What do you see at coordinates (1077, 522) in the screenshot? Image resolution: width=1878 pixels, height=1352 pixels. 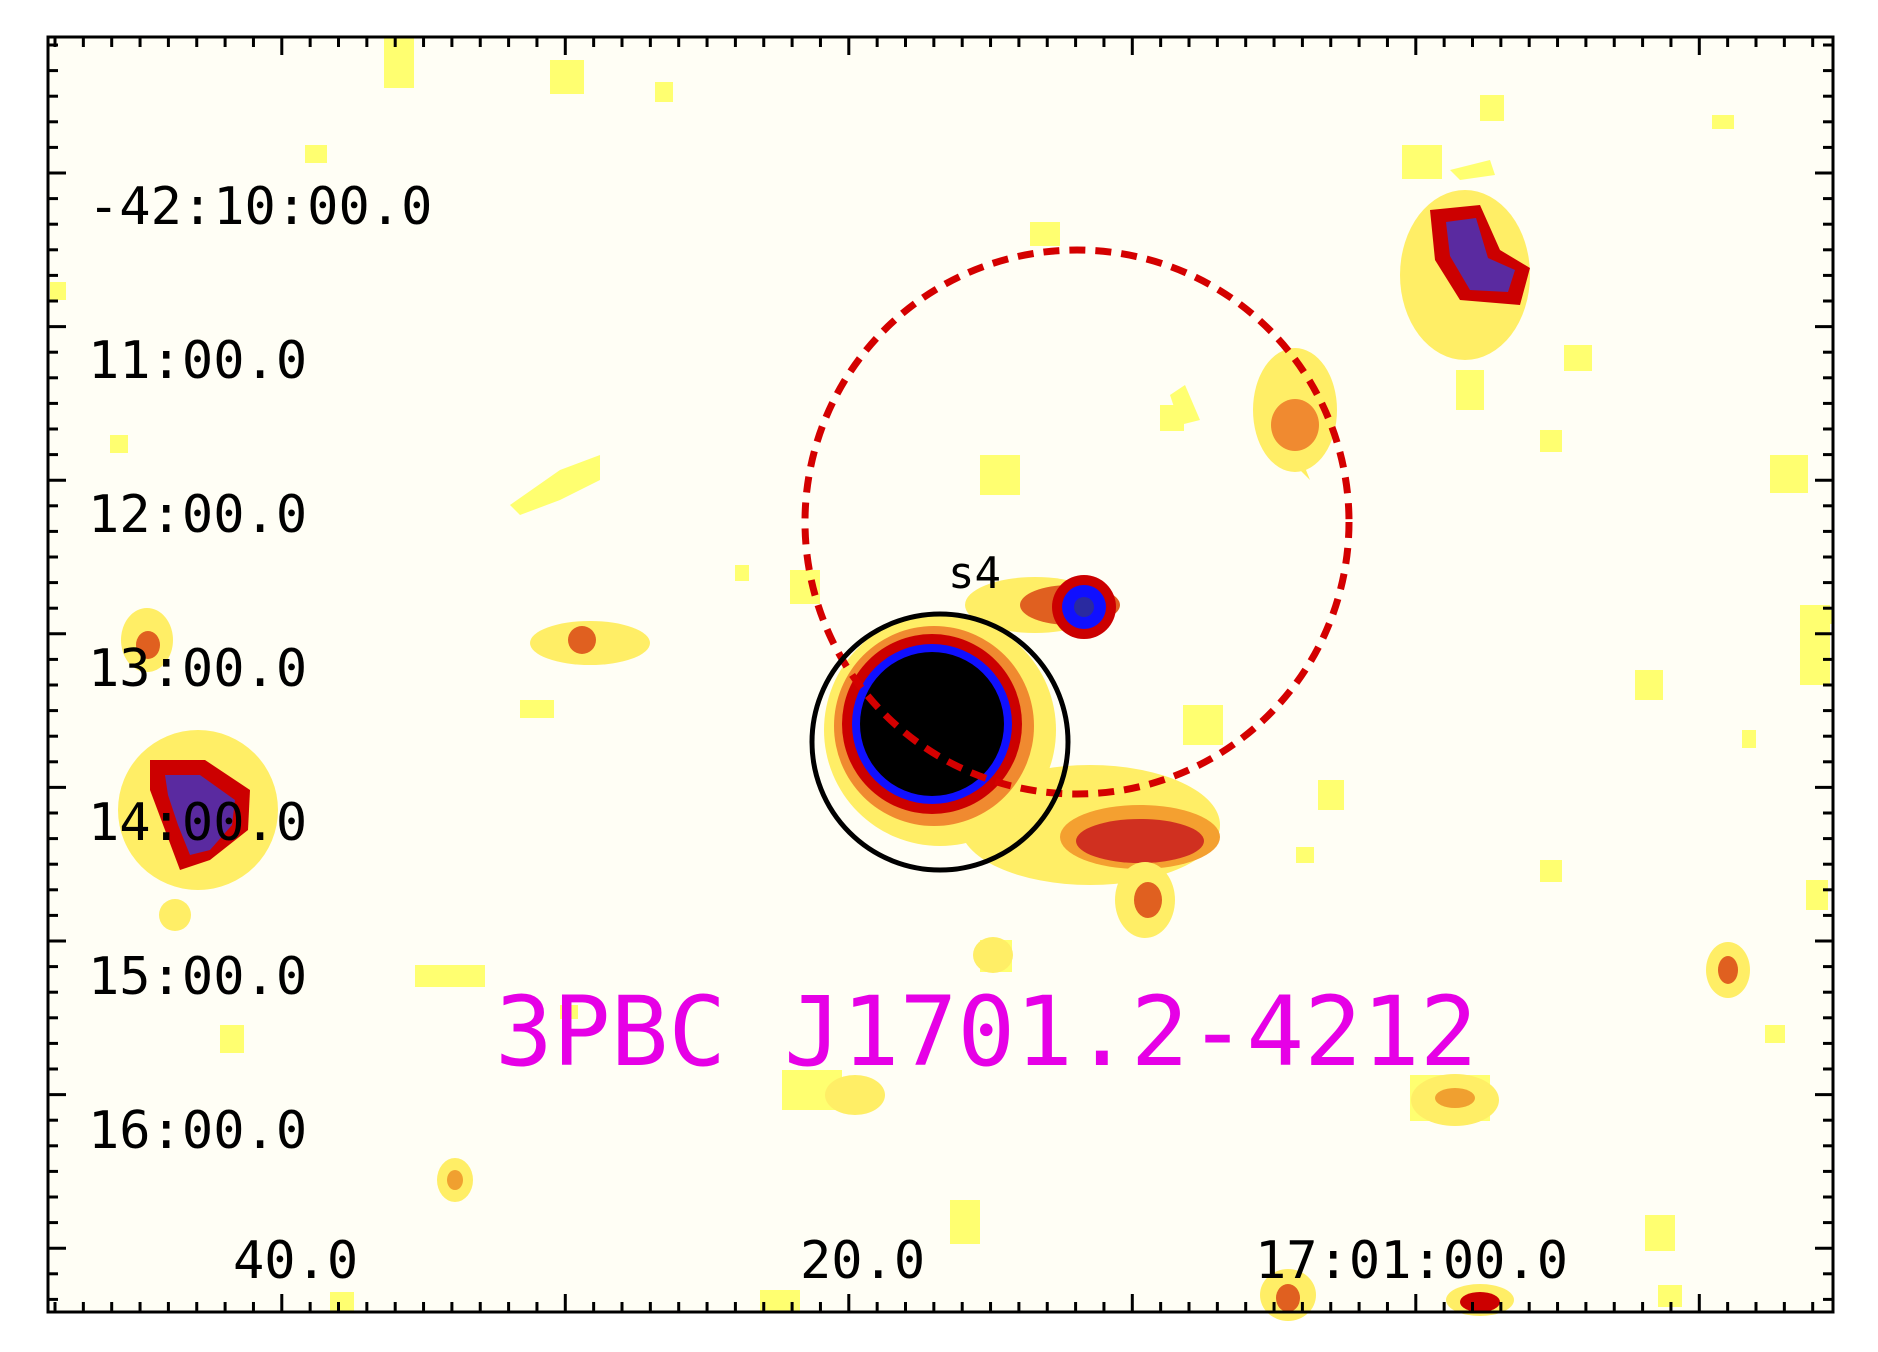 I see `error-circle` at bounding box center [1077, 522].